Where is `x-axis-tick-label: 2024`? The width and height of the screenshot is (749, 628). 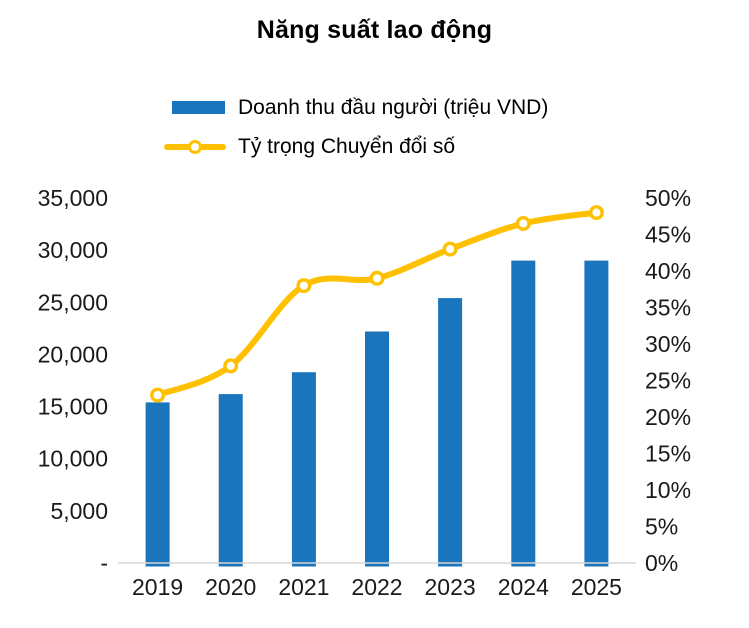 x-axis-tick-label: 2024 is located at coordinates (523, 587).